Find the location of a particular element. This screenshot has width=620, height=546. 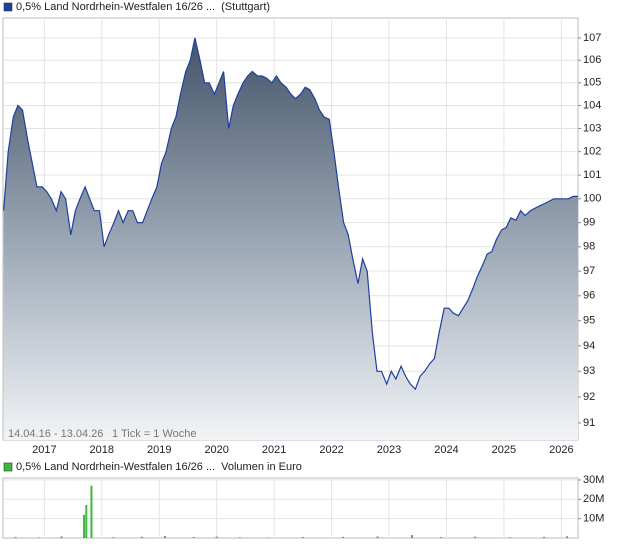

x-tick-label: 2024 is located at coordinates (446, 450).